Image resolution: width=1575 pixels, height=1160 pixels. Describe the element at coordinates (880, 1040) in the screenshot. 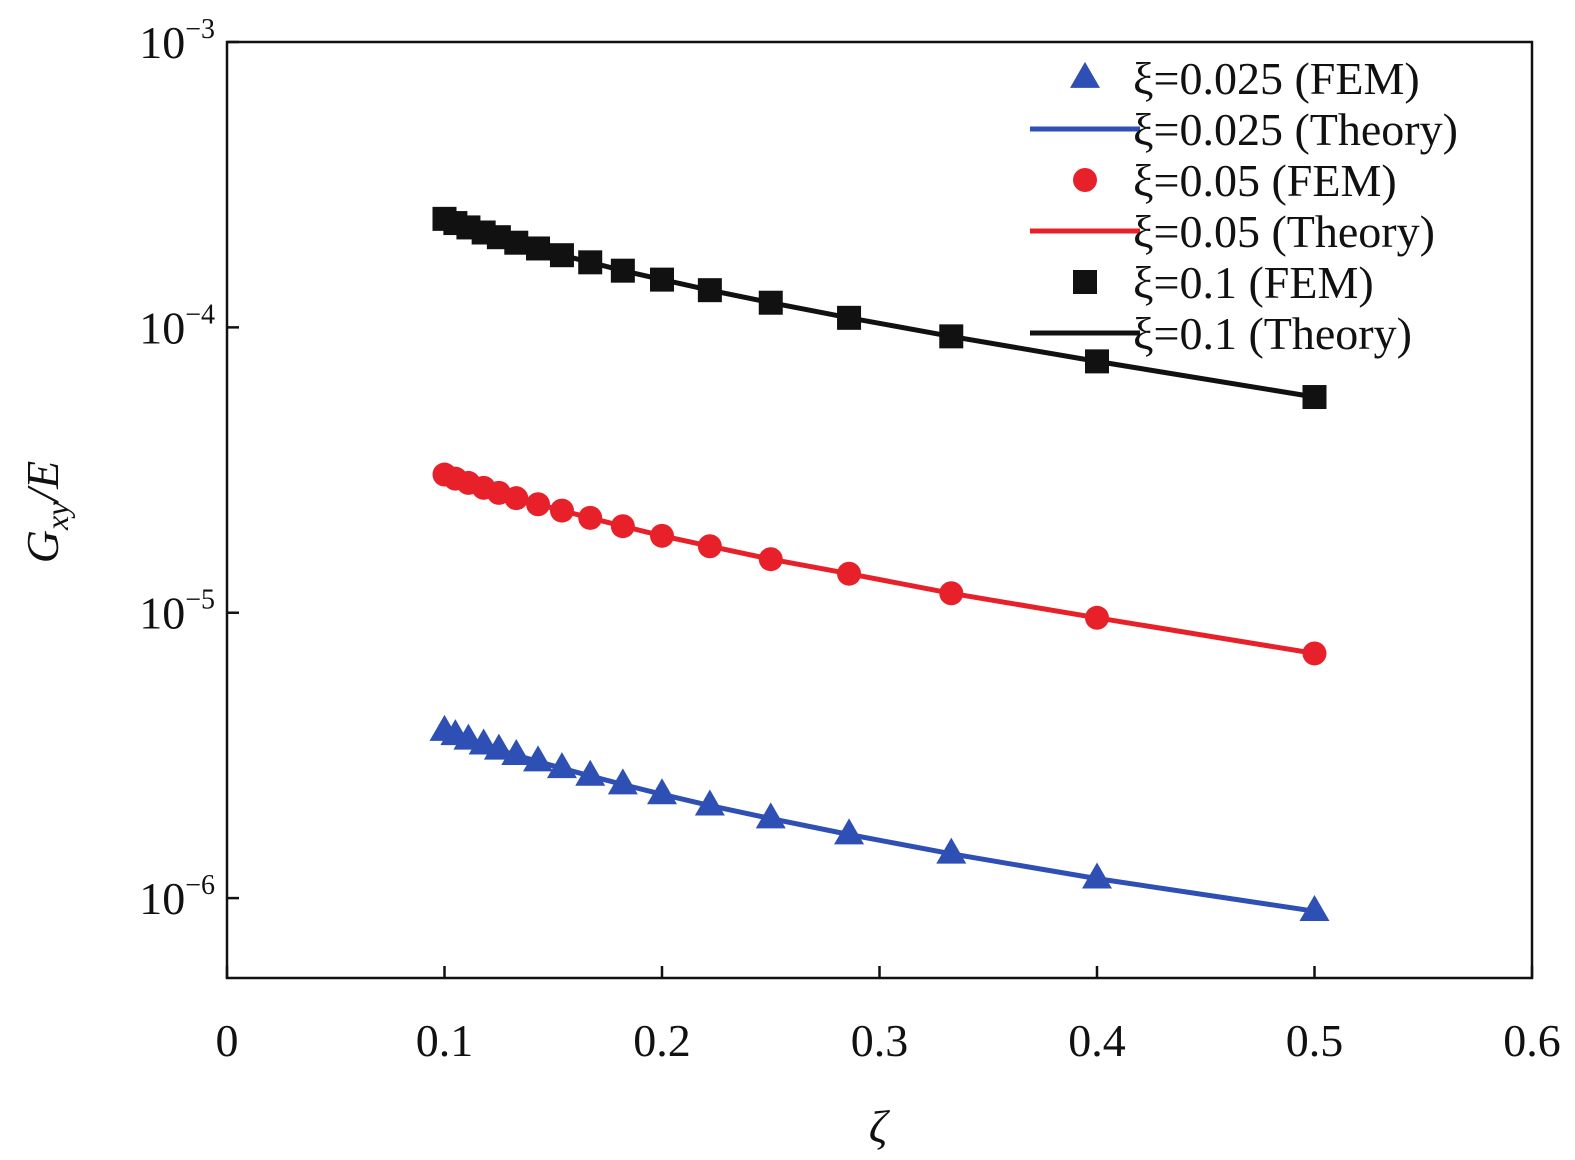

I see `x-tick-label: 0.3` at that location.